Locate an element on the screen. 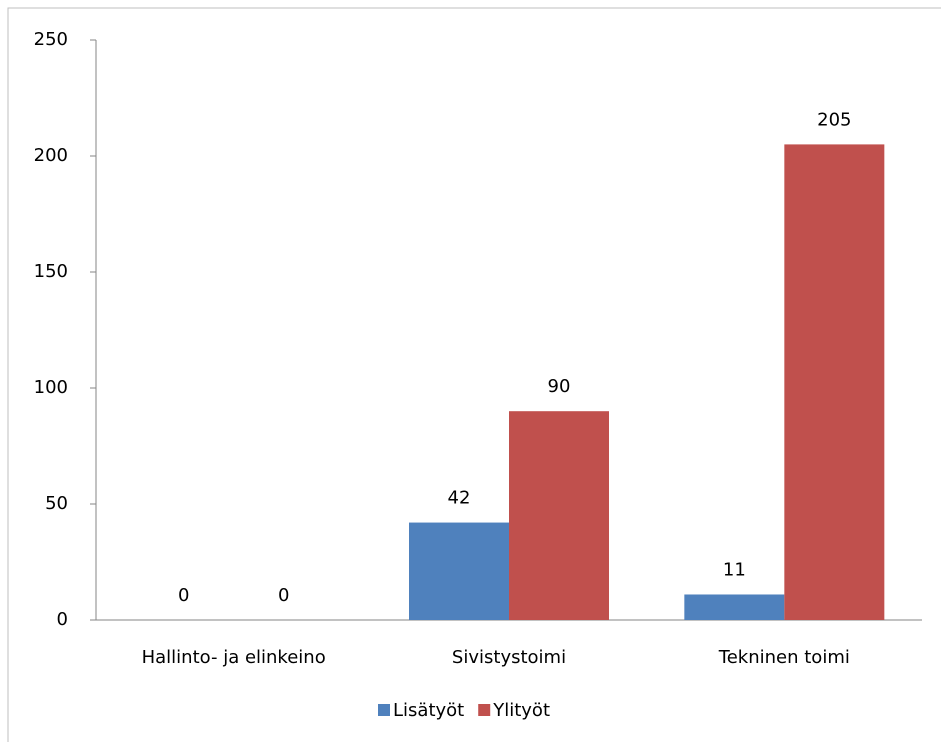 Image resolution: width=941 pixels, height=742 pixels. y-tick-label: 250 is located at coordinates (51, 39).